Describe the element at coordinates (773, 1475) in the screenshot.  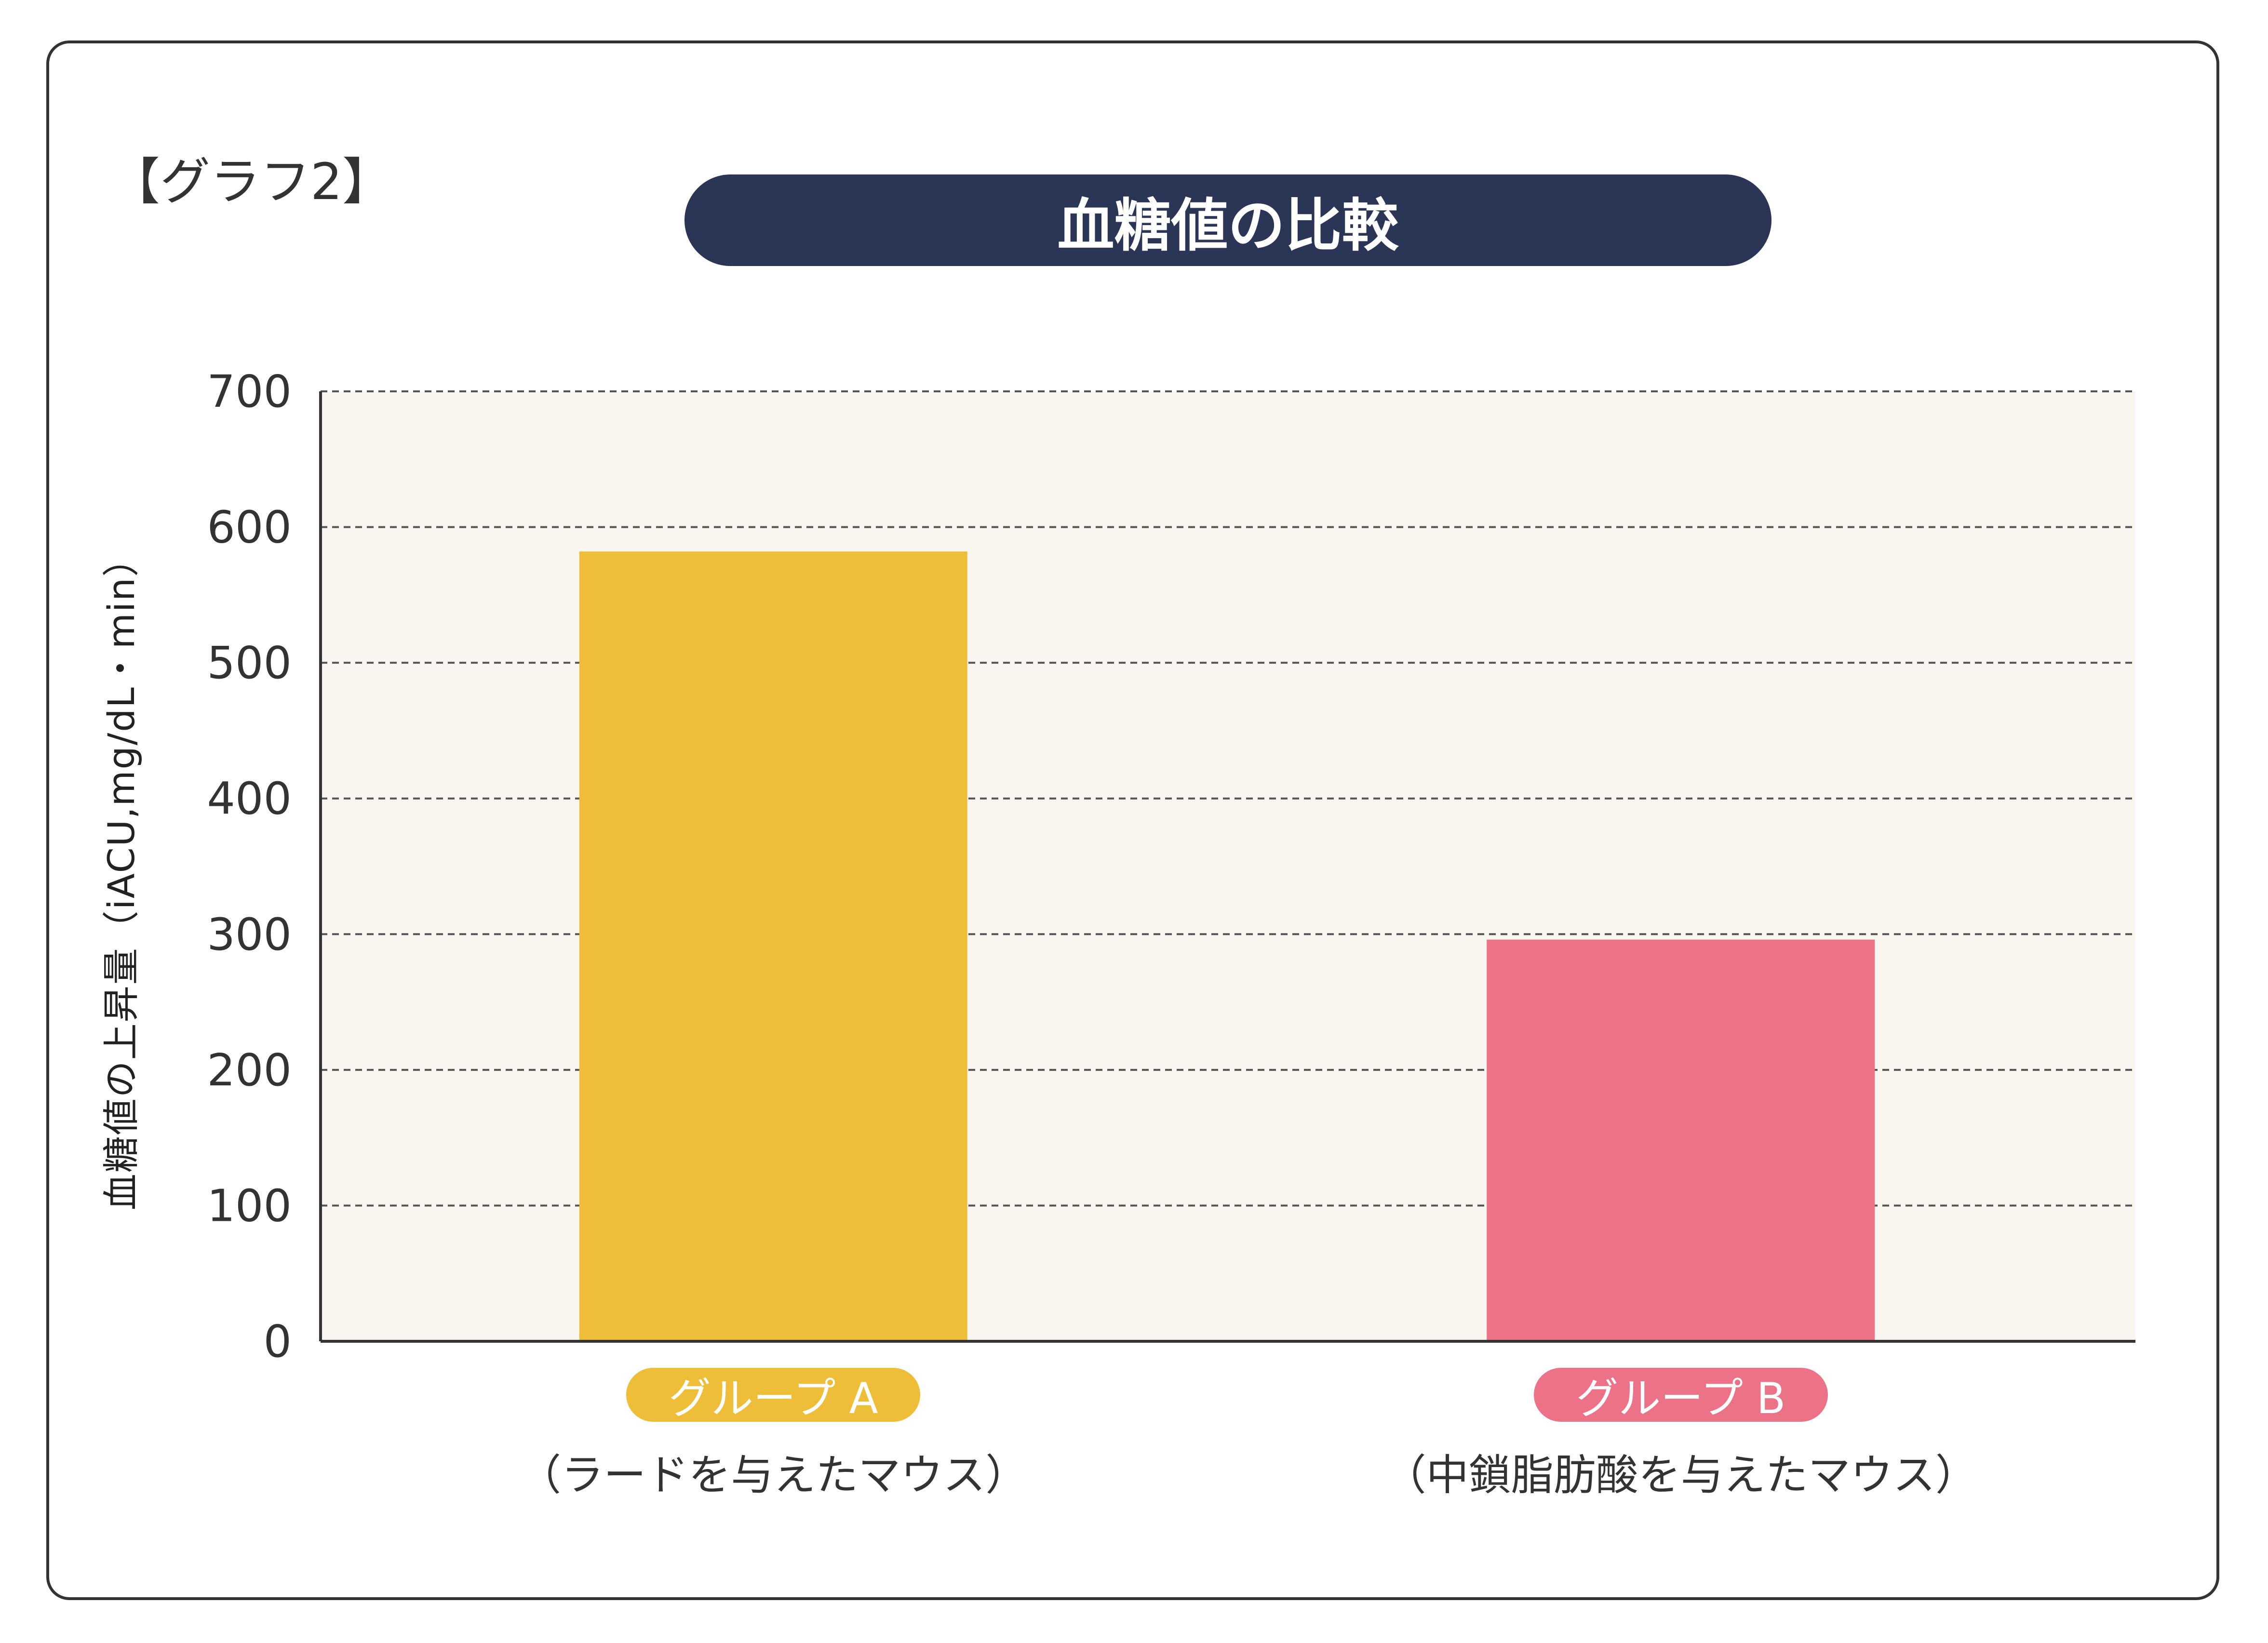
I see `category-sublabel-group-a: （ラードを与えたマウス）` at that location.